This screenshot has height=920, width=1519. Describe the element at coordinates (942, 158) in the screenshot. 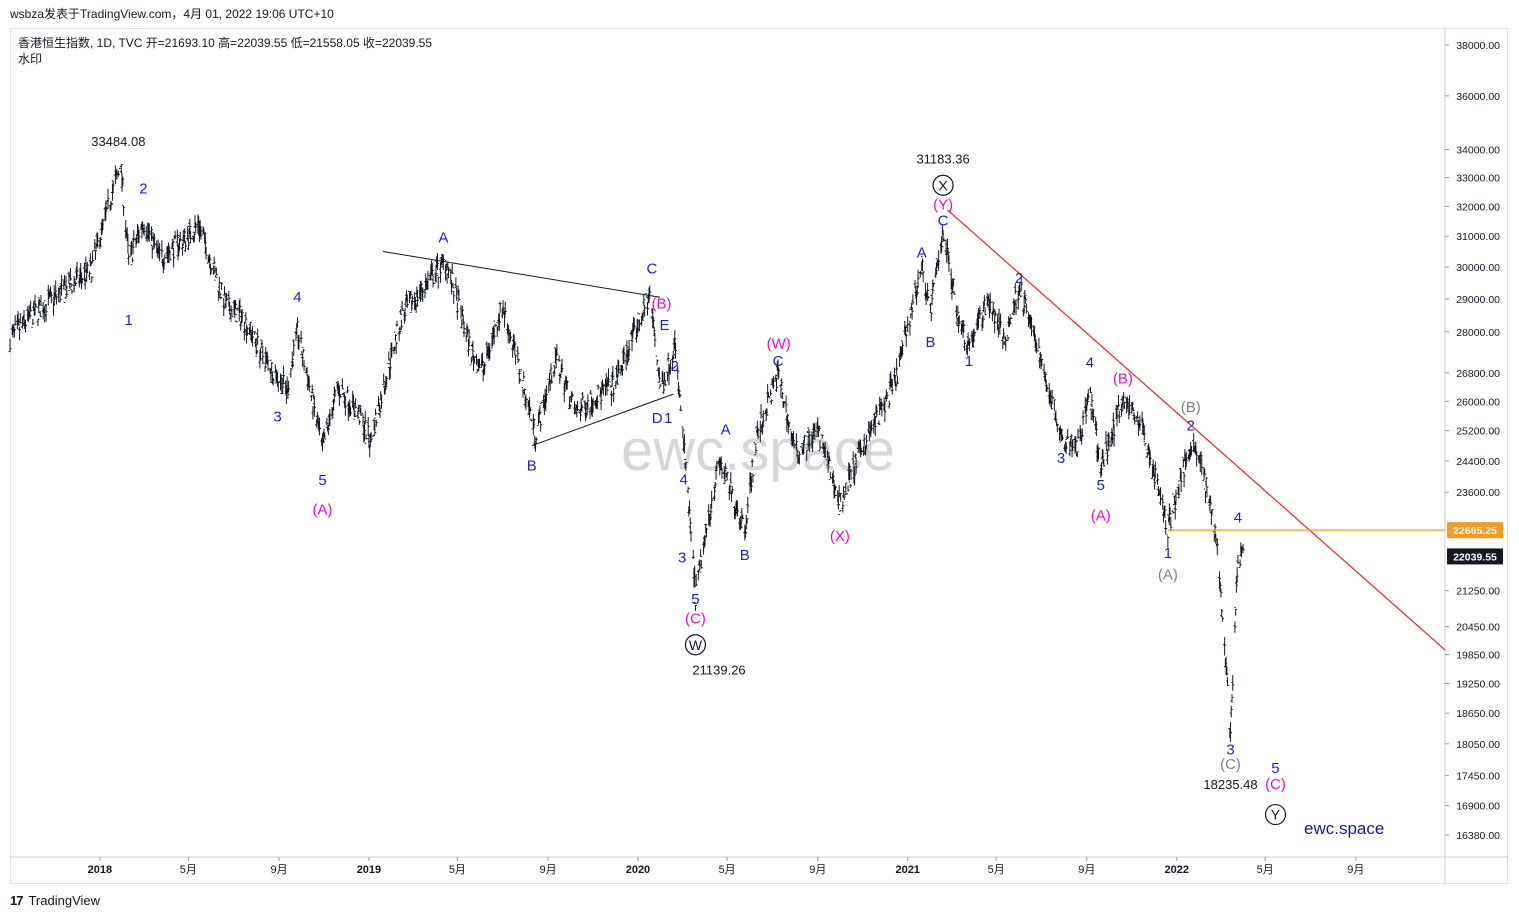

I see `wave-label: 31183.36` at that location.